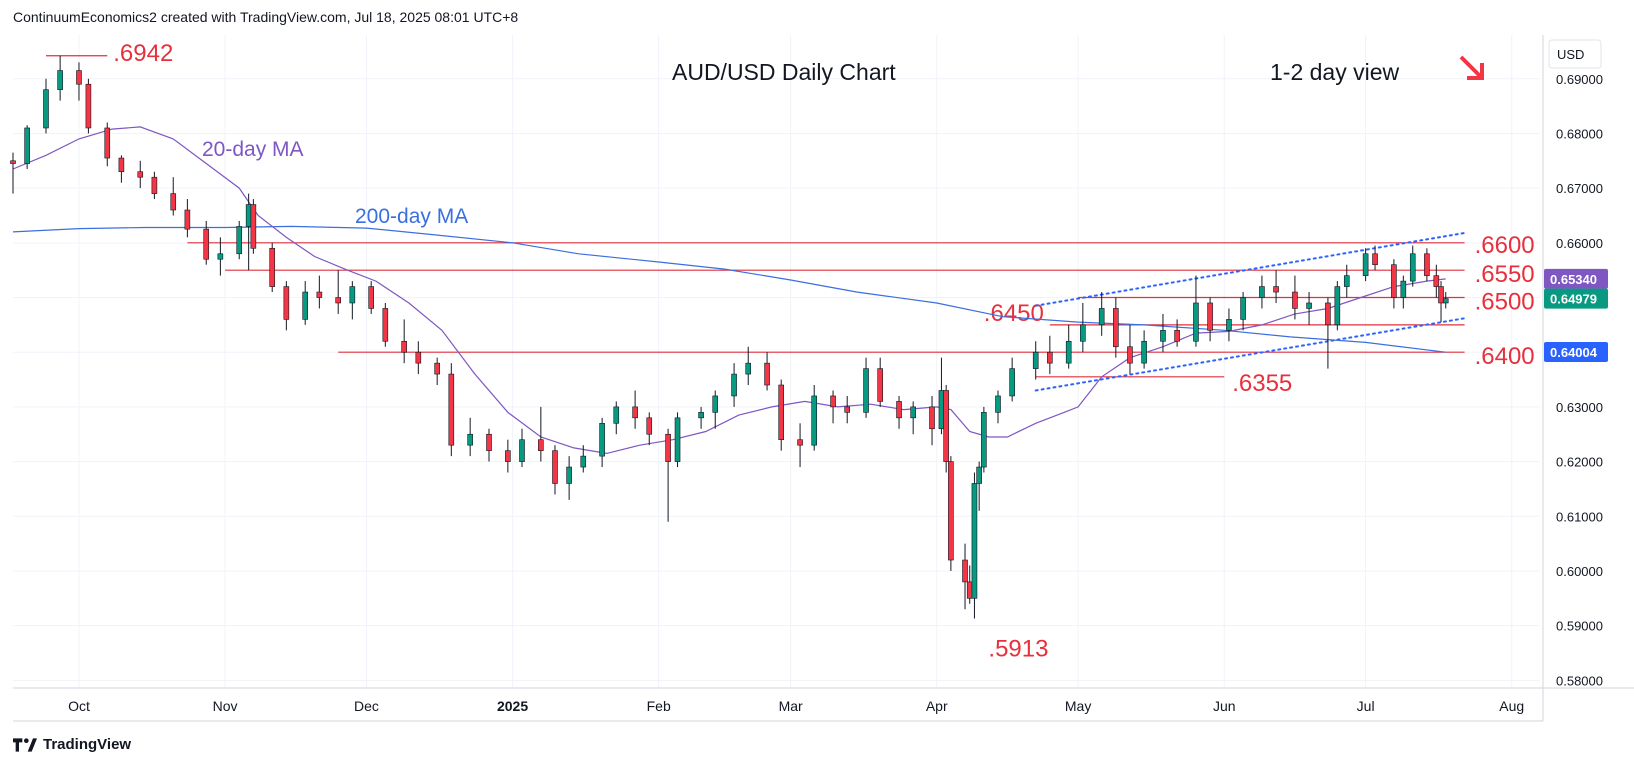 This screenshot has height=767, width=1634. What do you see at coordinates (1576, 315) in the screenshot?
I see `price-tags: 0.65340 0.64979 0.64004` at bounding box center [1576, 315].